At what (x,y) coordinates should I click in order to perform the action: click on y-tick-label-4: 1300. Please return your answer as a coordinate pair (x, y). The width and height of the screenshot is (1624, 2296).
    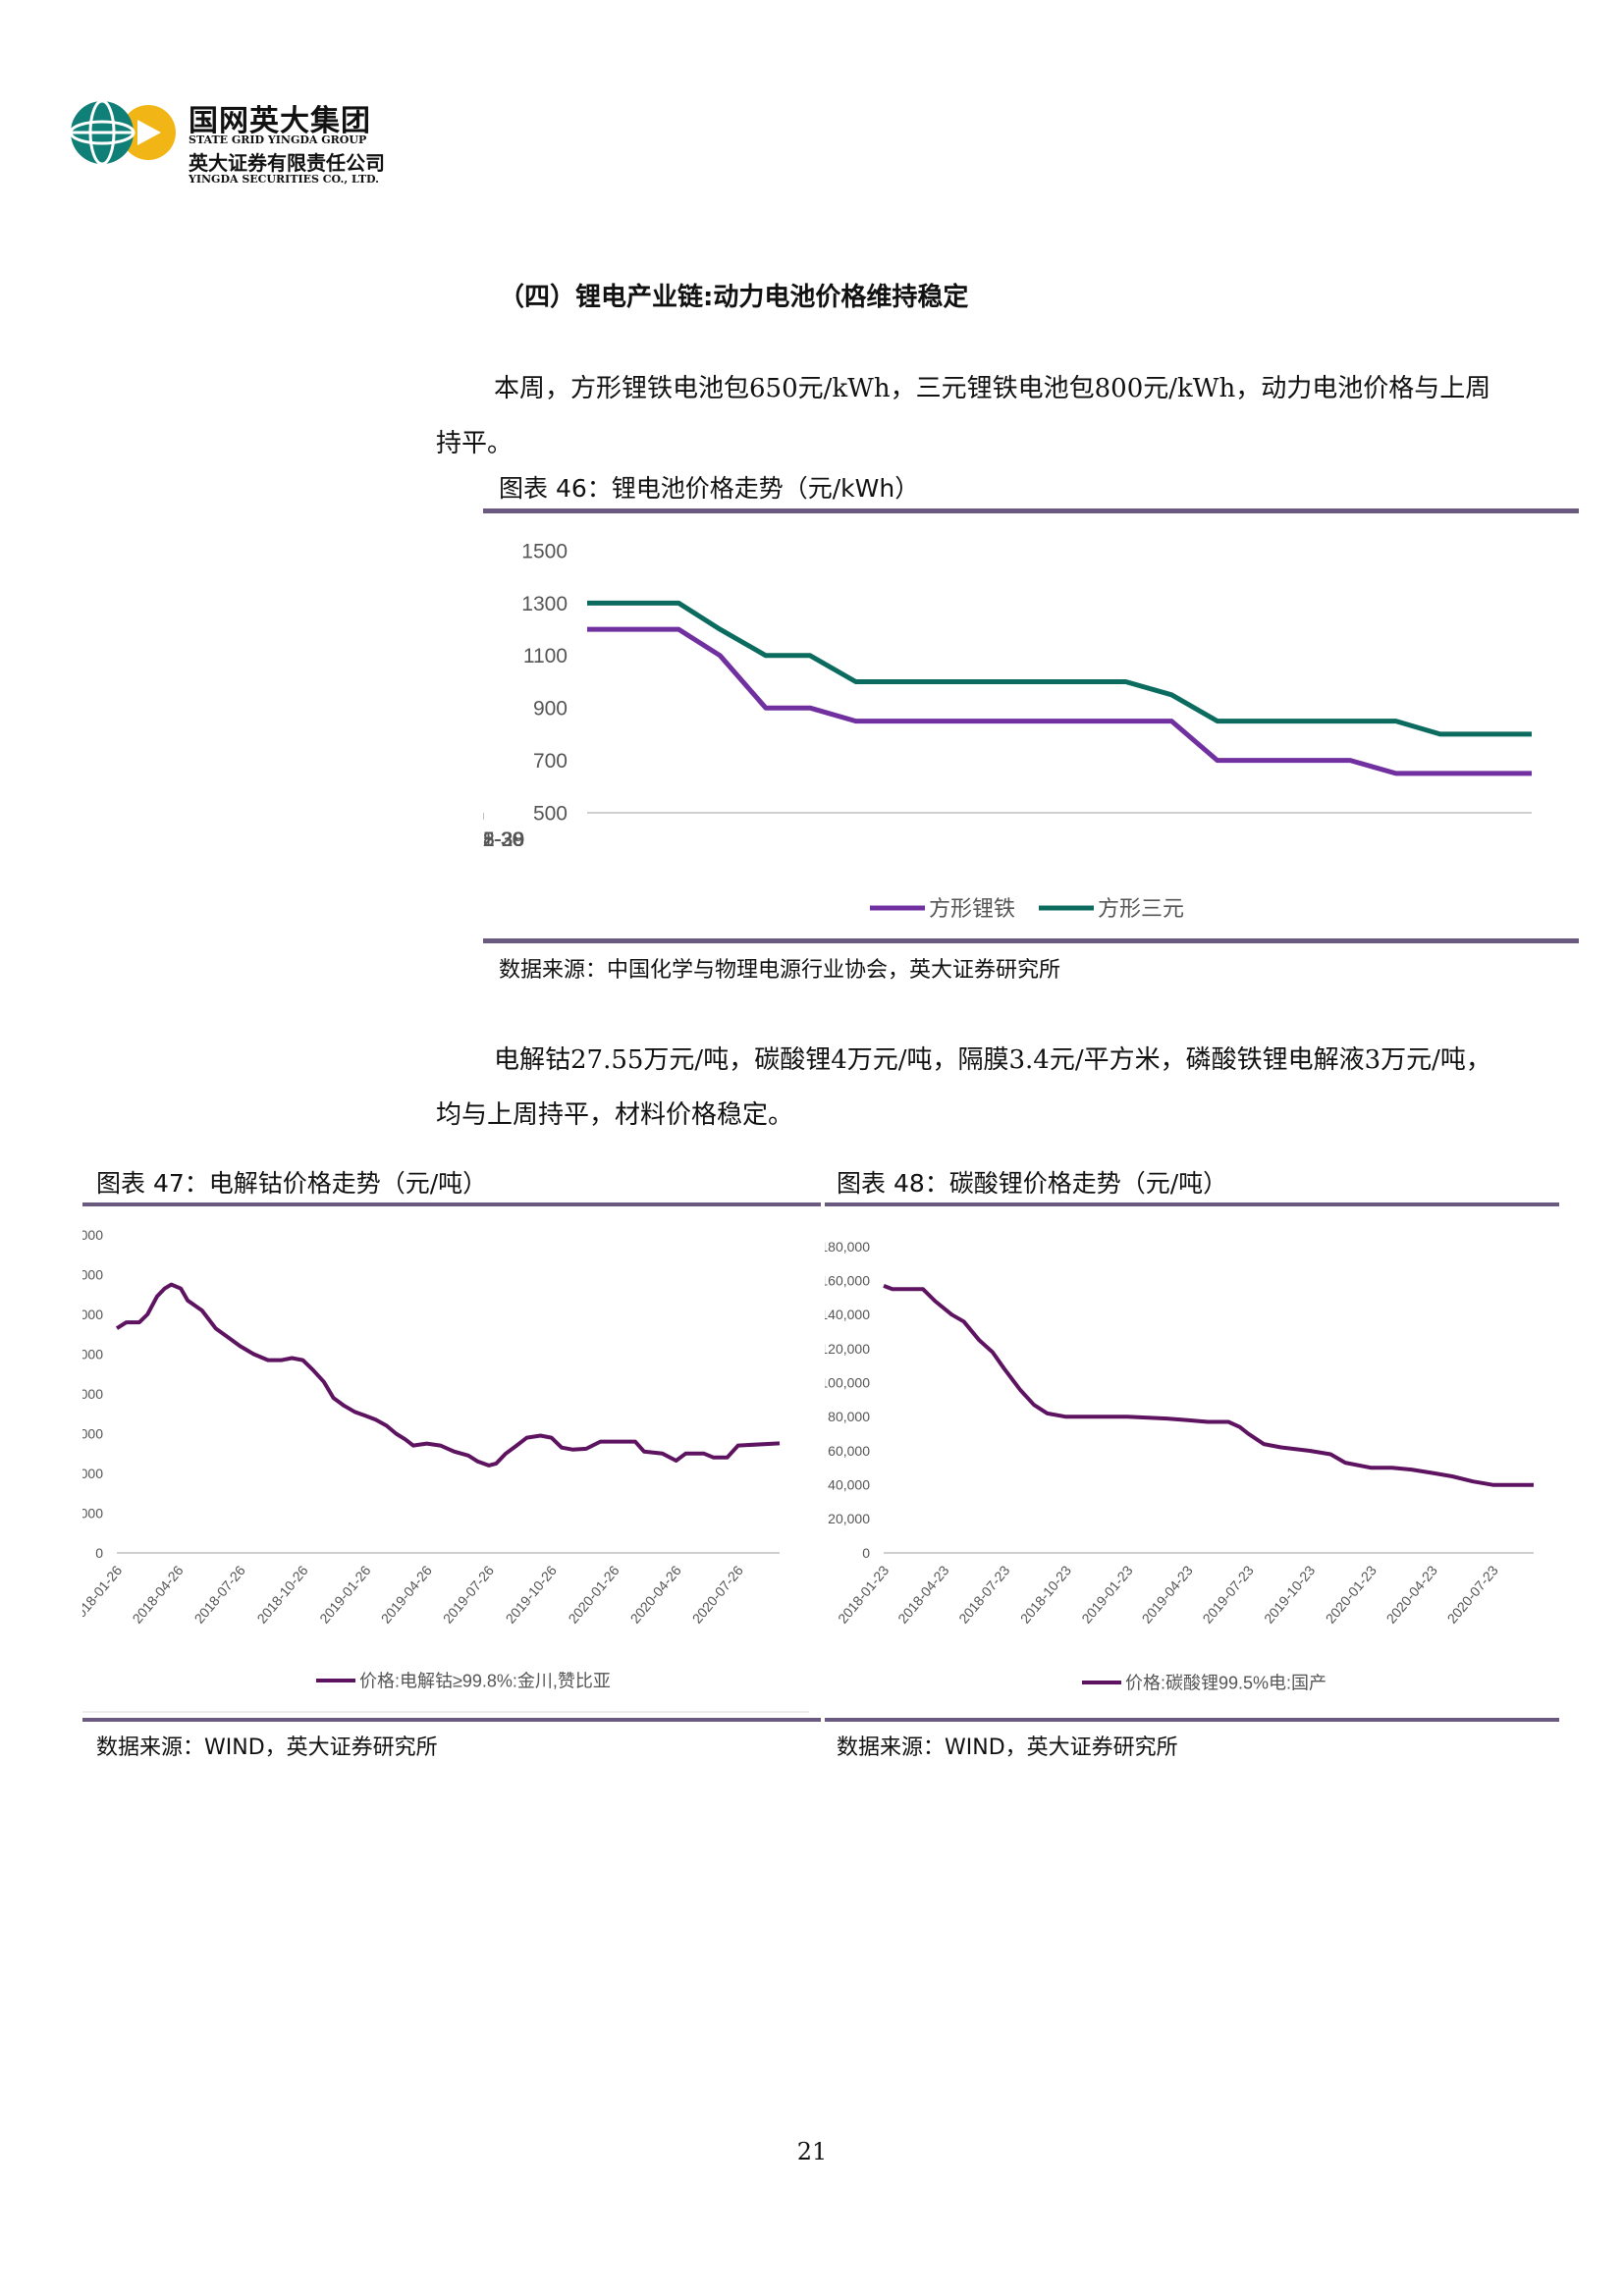
    Looking at the image, I should click on (544, 604).